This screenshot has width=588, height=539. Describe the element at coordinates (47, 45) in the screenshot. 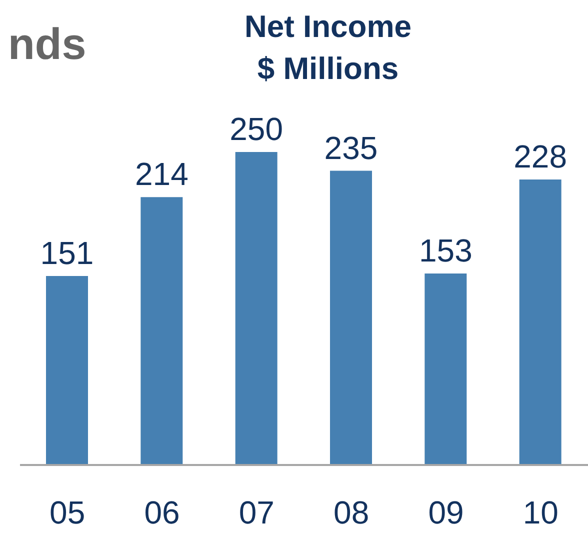

I see `text: nds` at that location.